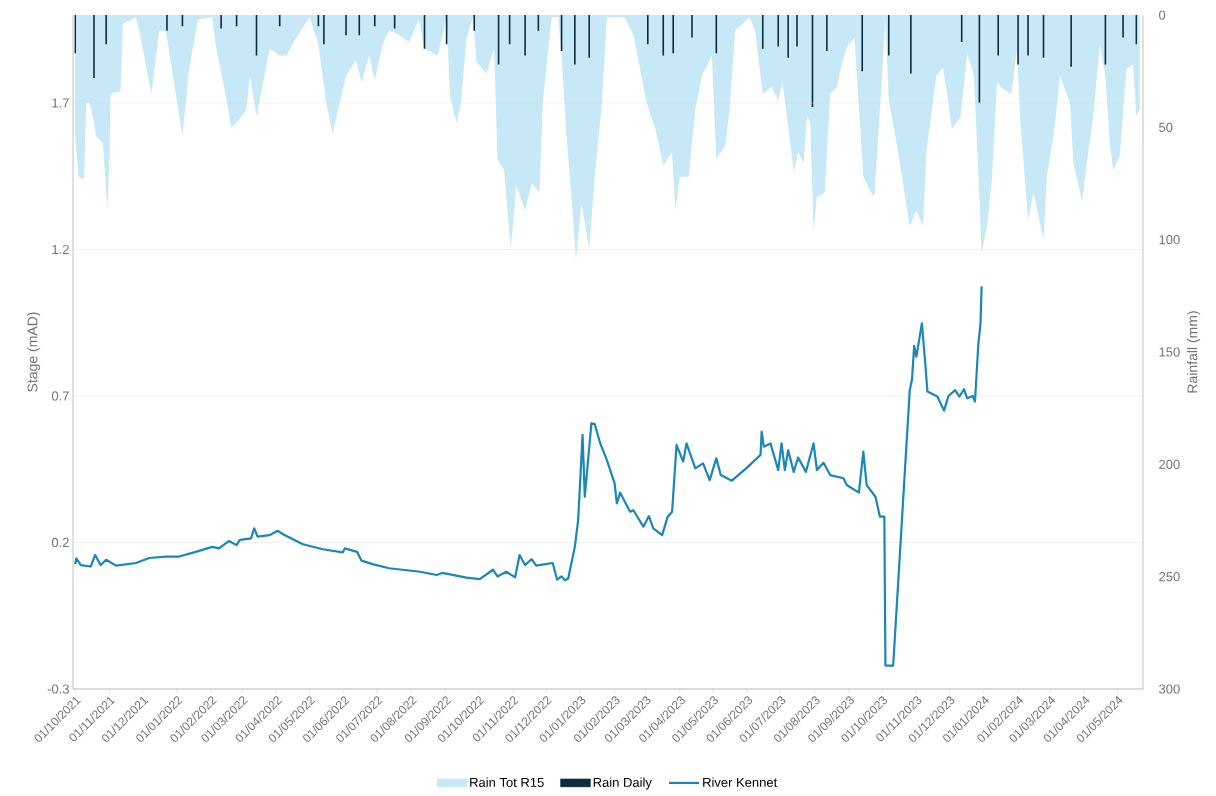  What do you see at coordinates (60, 249) in the screenshot?
I see `y-tick-label: 1.2` at bounding box center [60, 249].